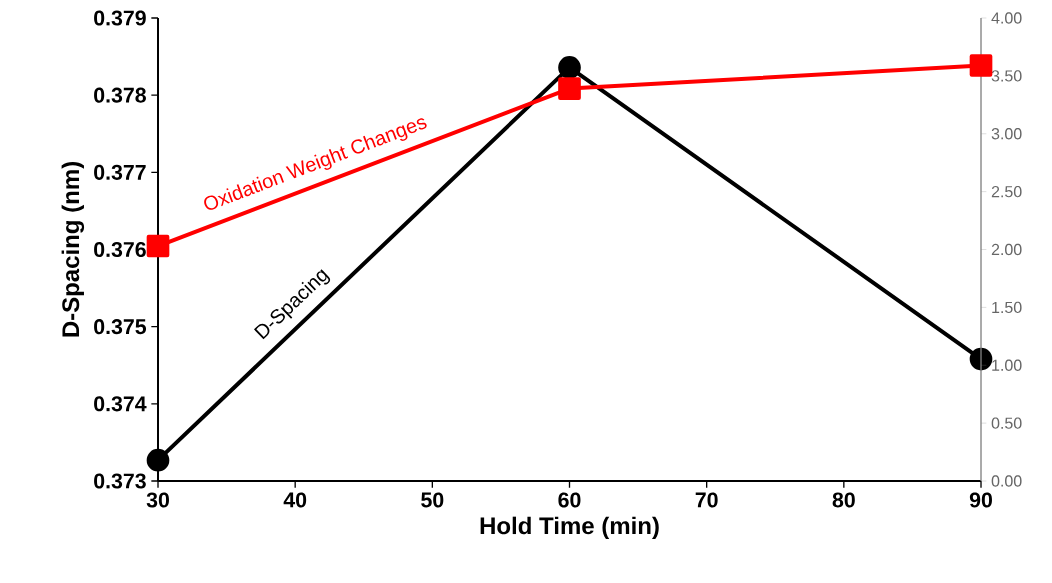  Describe the element at coordinates (120, 249) in the screenshot. I see `y-tick-label: 0.376` at that location.